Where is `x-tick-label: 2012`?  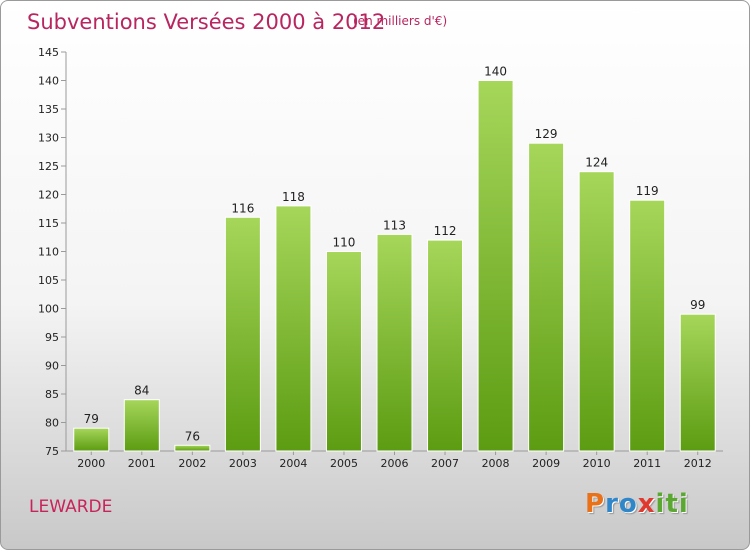
x-tick-label: 2012 is located at coordinates (698, 463).